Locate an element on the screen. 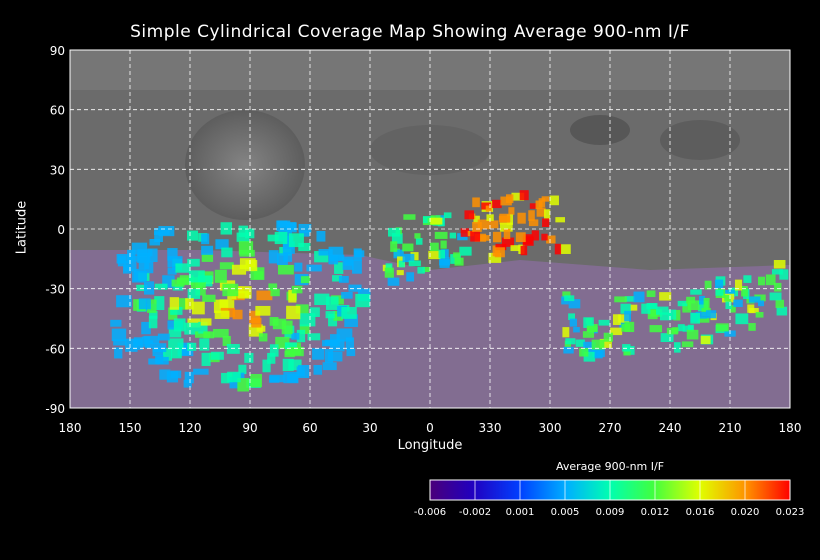 The height and width of the screenshot is (560, 820). x-tick-label: 270 is located at coordinates (610, 428).